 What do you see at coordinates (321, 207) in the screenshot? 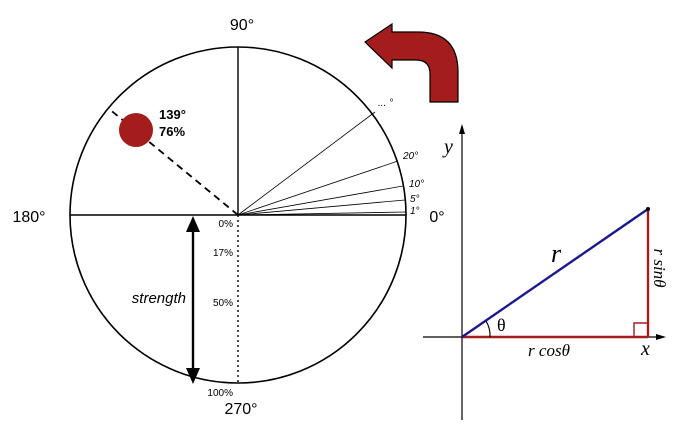
I see `ray-5deg` at bounding box center [321, 207].